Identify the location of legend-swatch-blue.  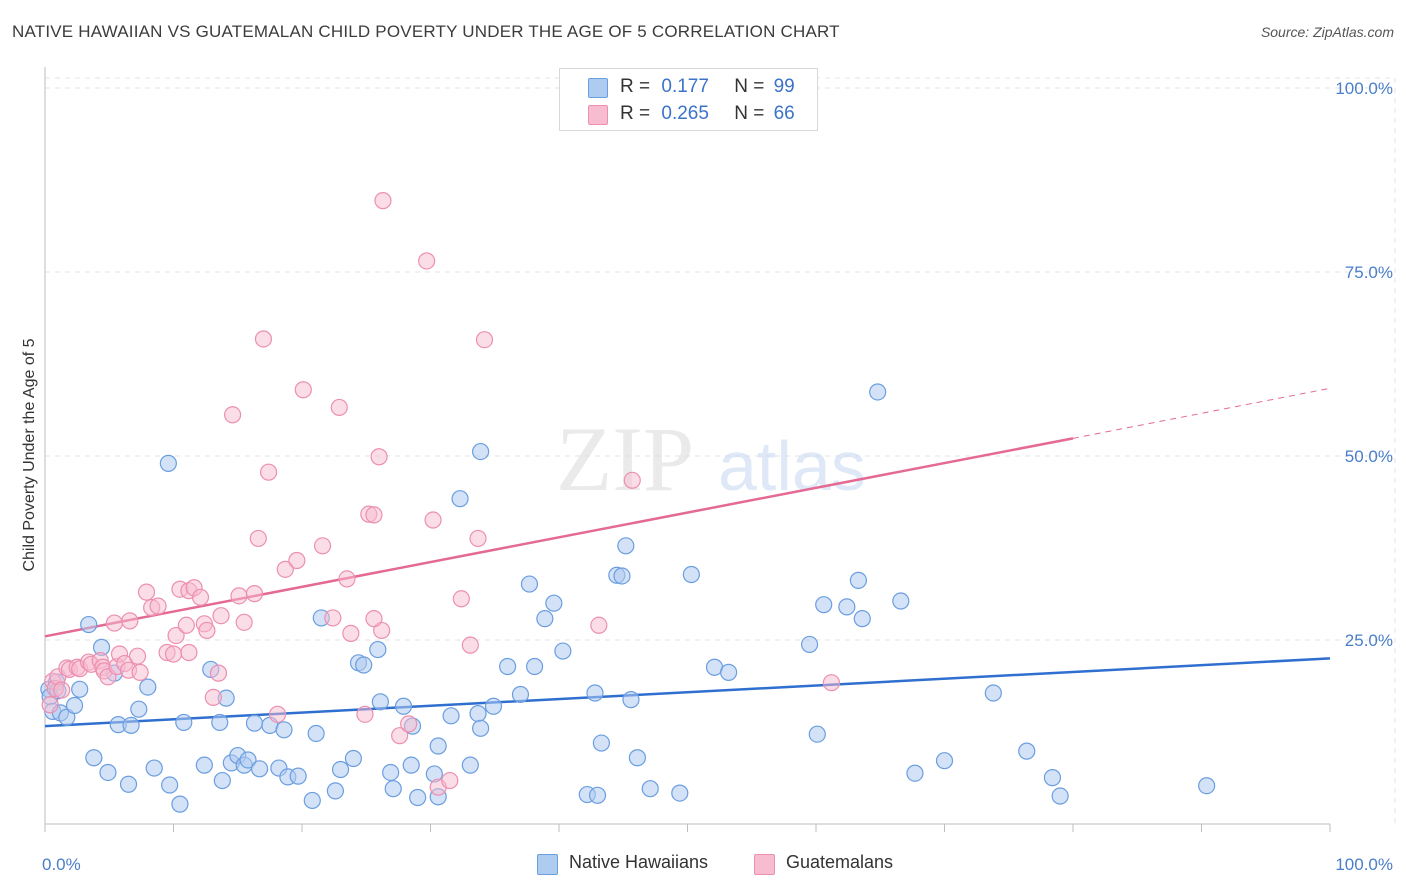
(598, 88).